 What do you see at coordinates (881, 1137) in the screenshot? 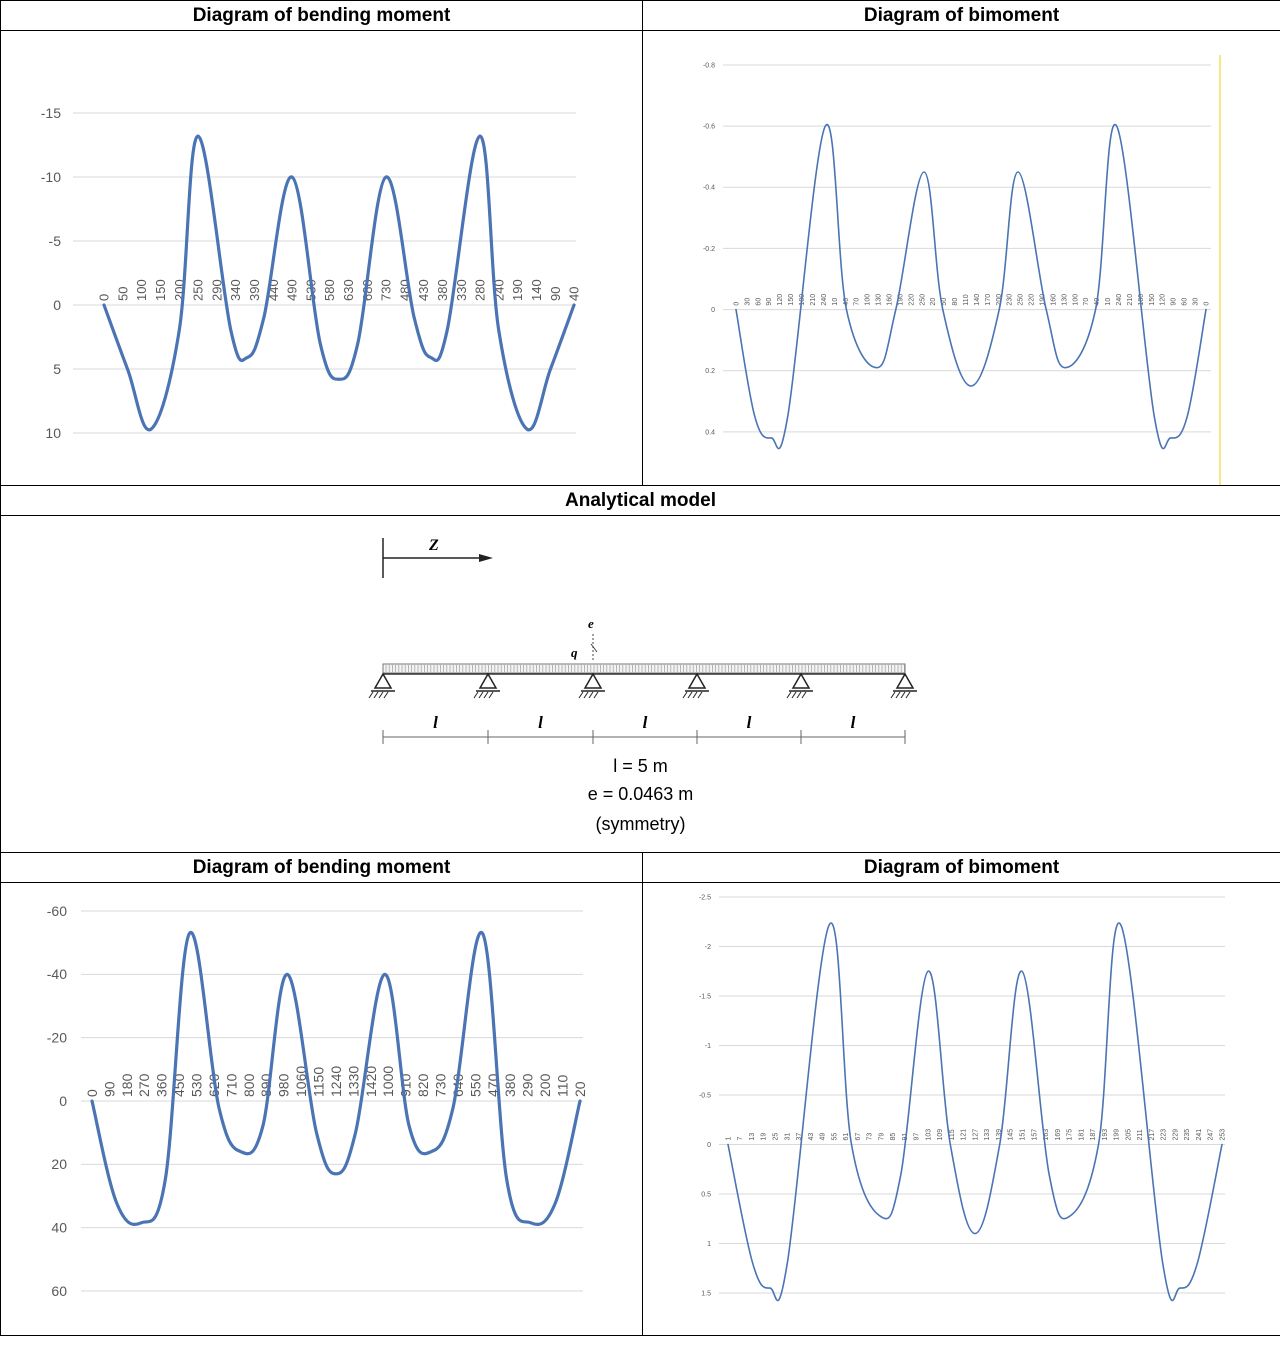
I see `x-tick-label: 79` at bounding box center [881, 1137].